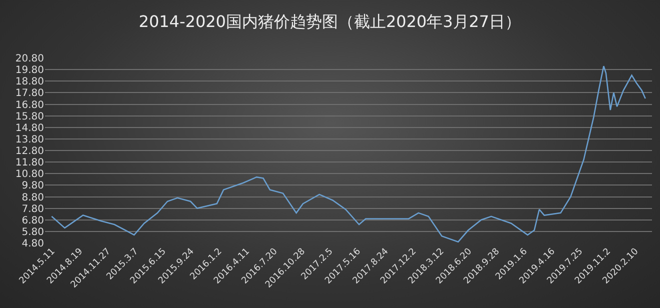  I want to click on y-tick-label: 15.80, so click(29, 116).